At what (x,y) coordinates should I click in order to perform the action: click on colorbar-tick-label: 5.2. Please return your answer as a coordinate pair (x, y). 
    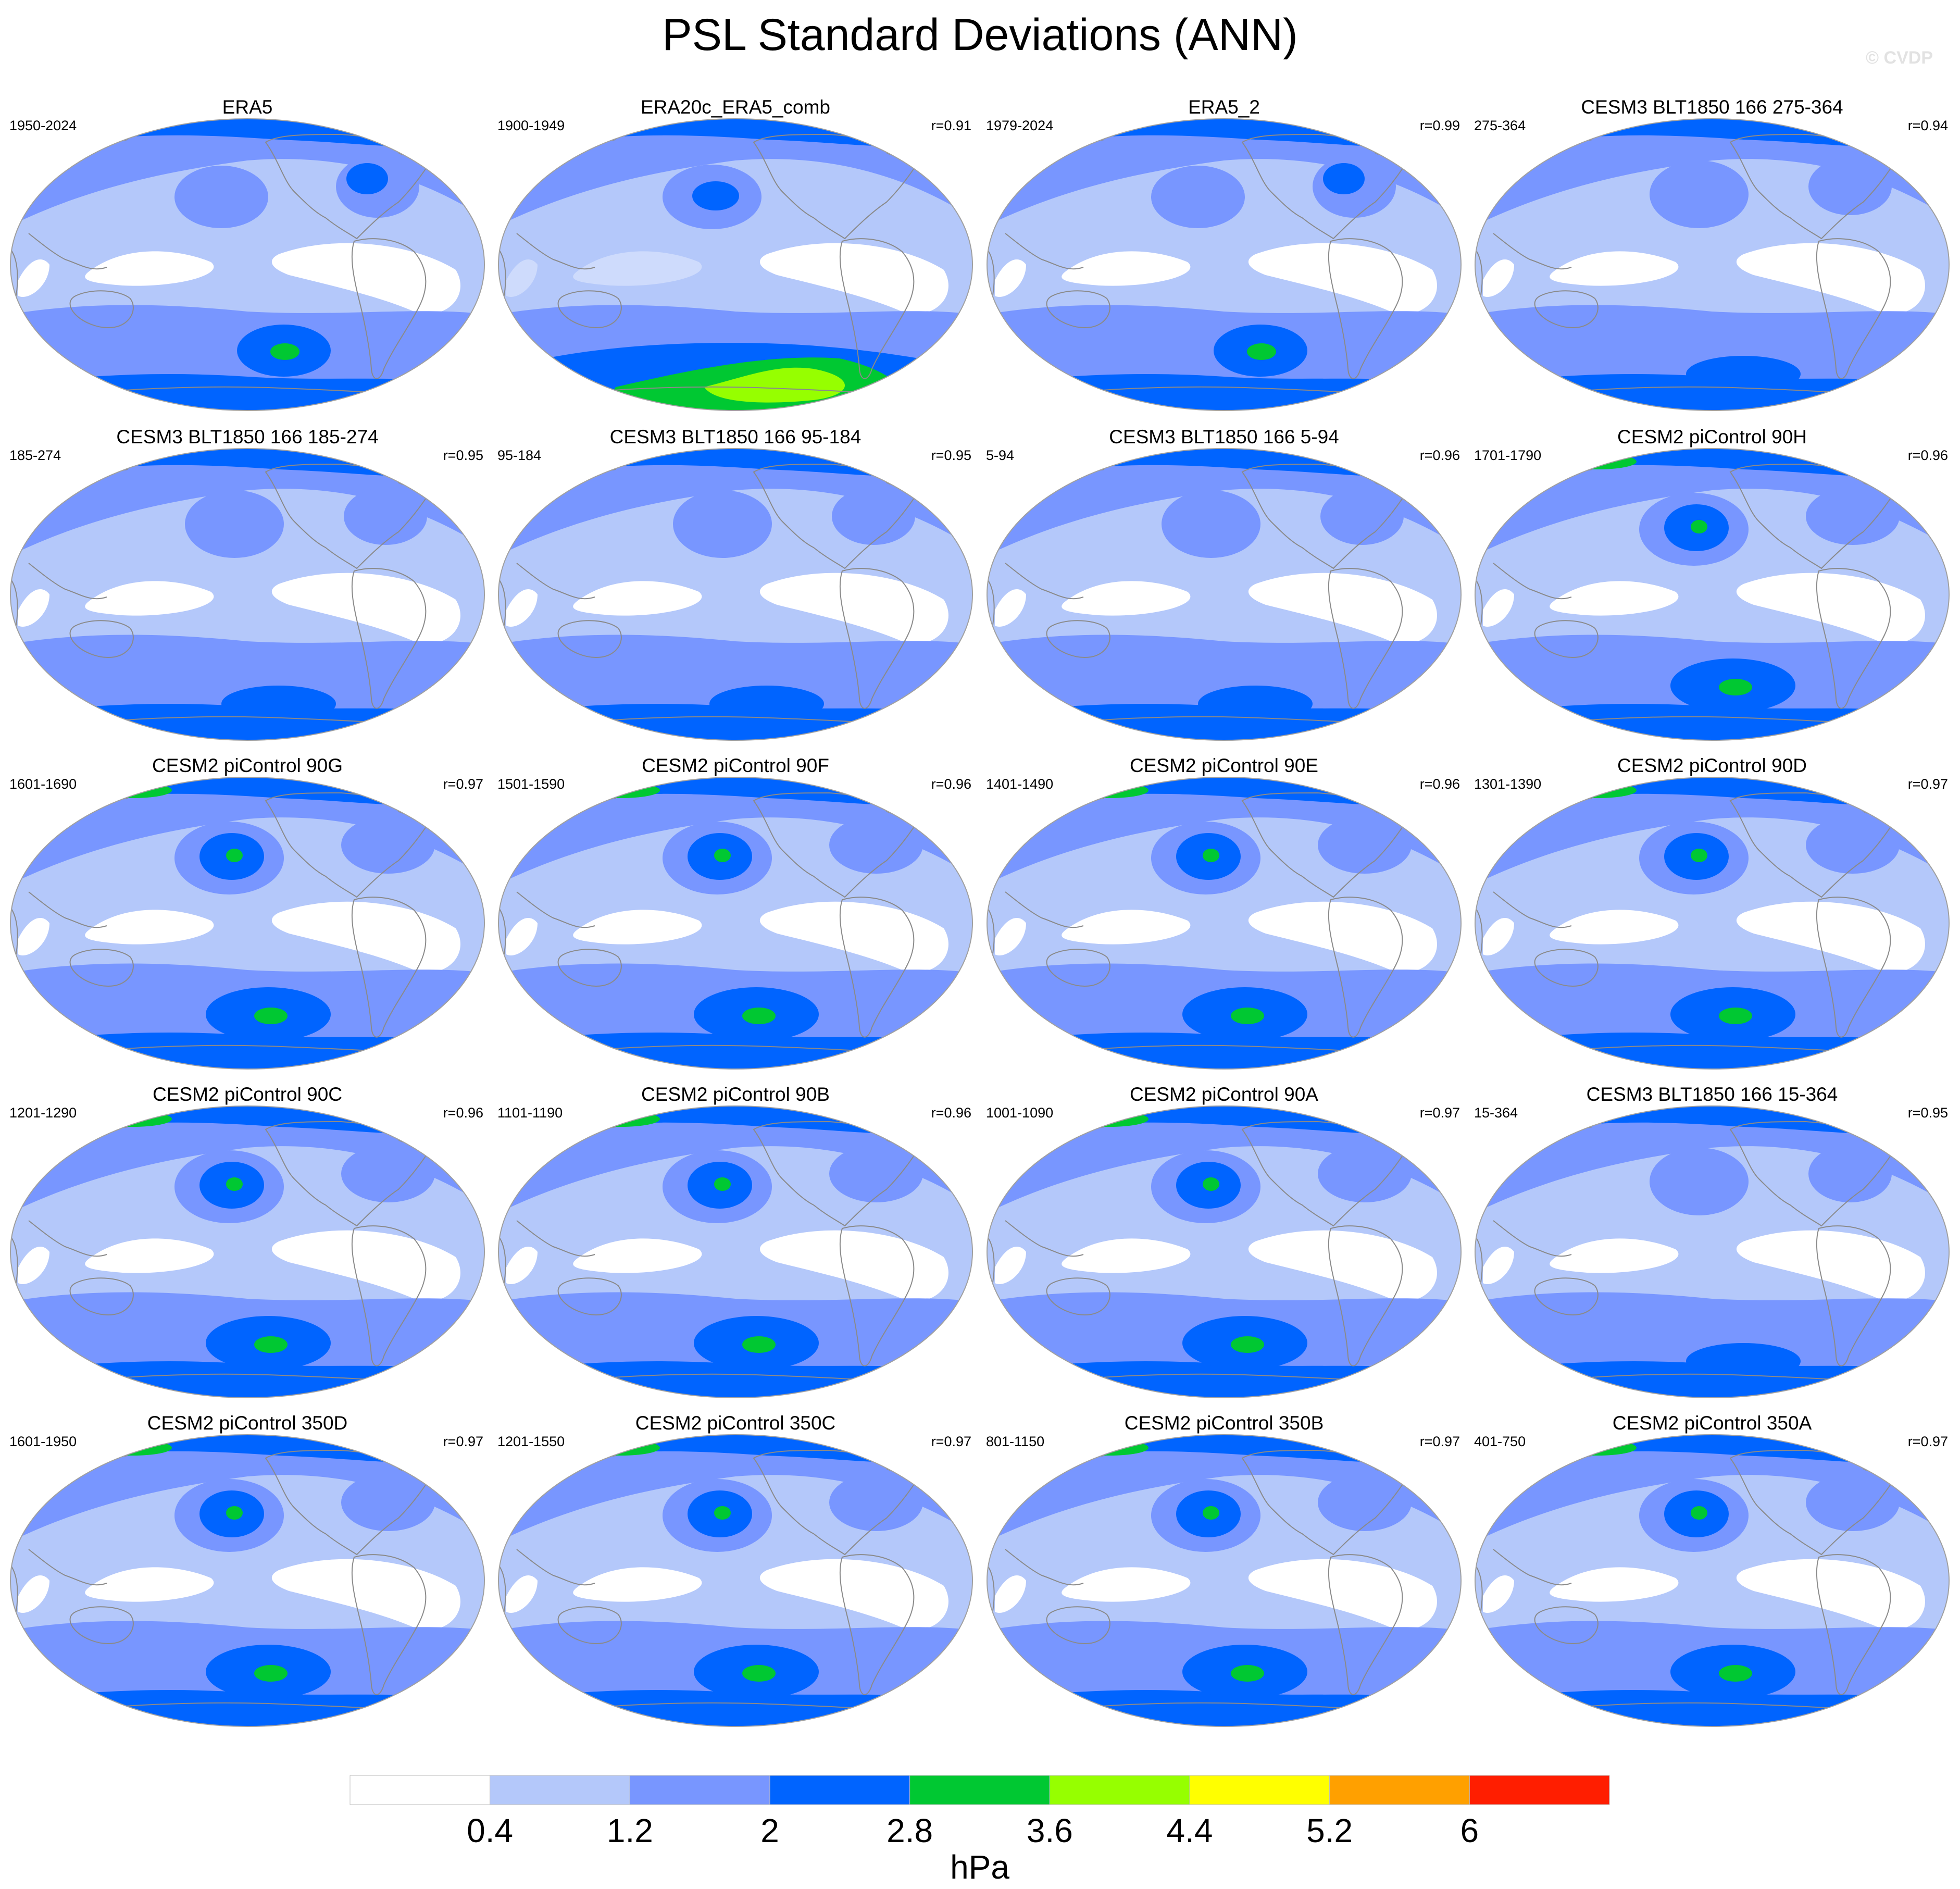
    Looking at the image, I should click on (1329, 1831).